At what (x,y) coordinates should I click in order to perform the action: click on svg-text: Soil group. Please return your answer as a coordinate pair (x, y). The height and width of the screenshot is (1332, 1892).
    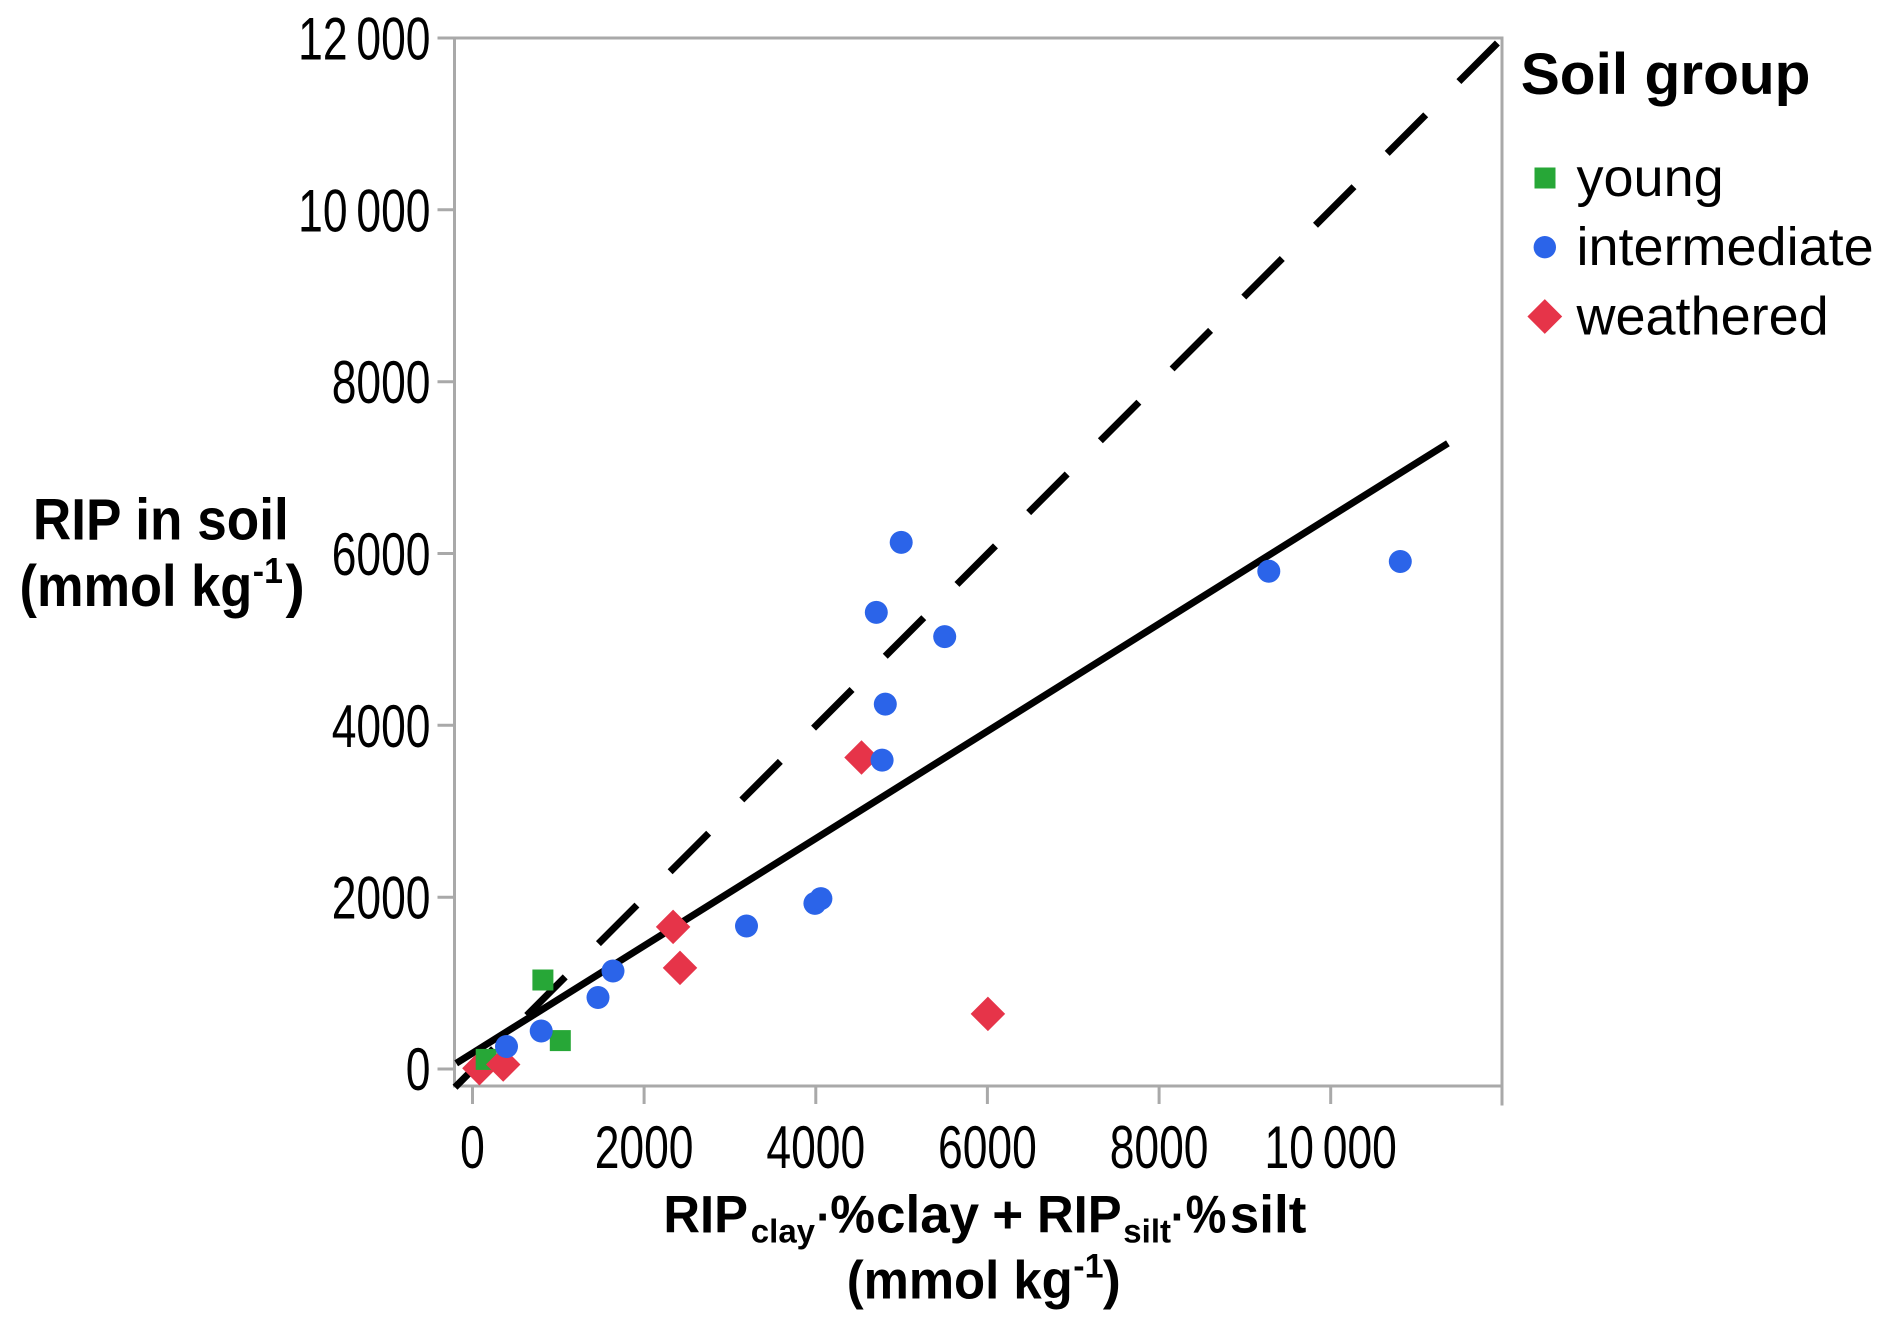
    Looking at the image, I should click on (1666, 74).